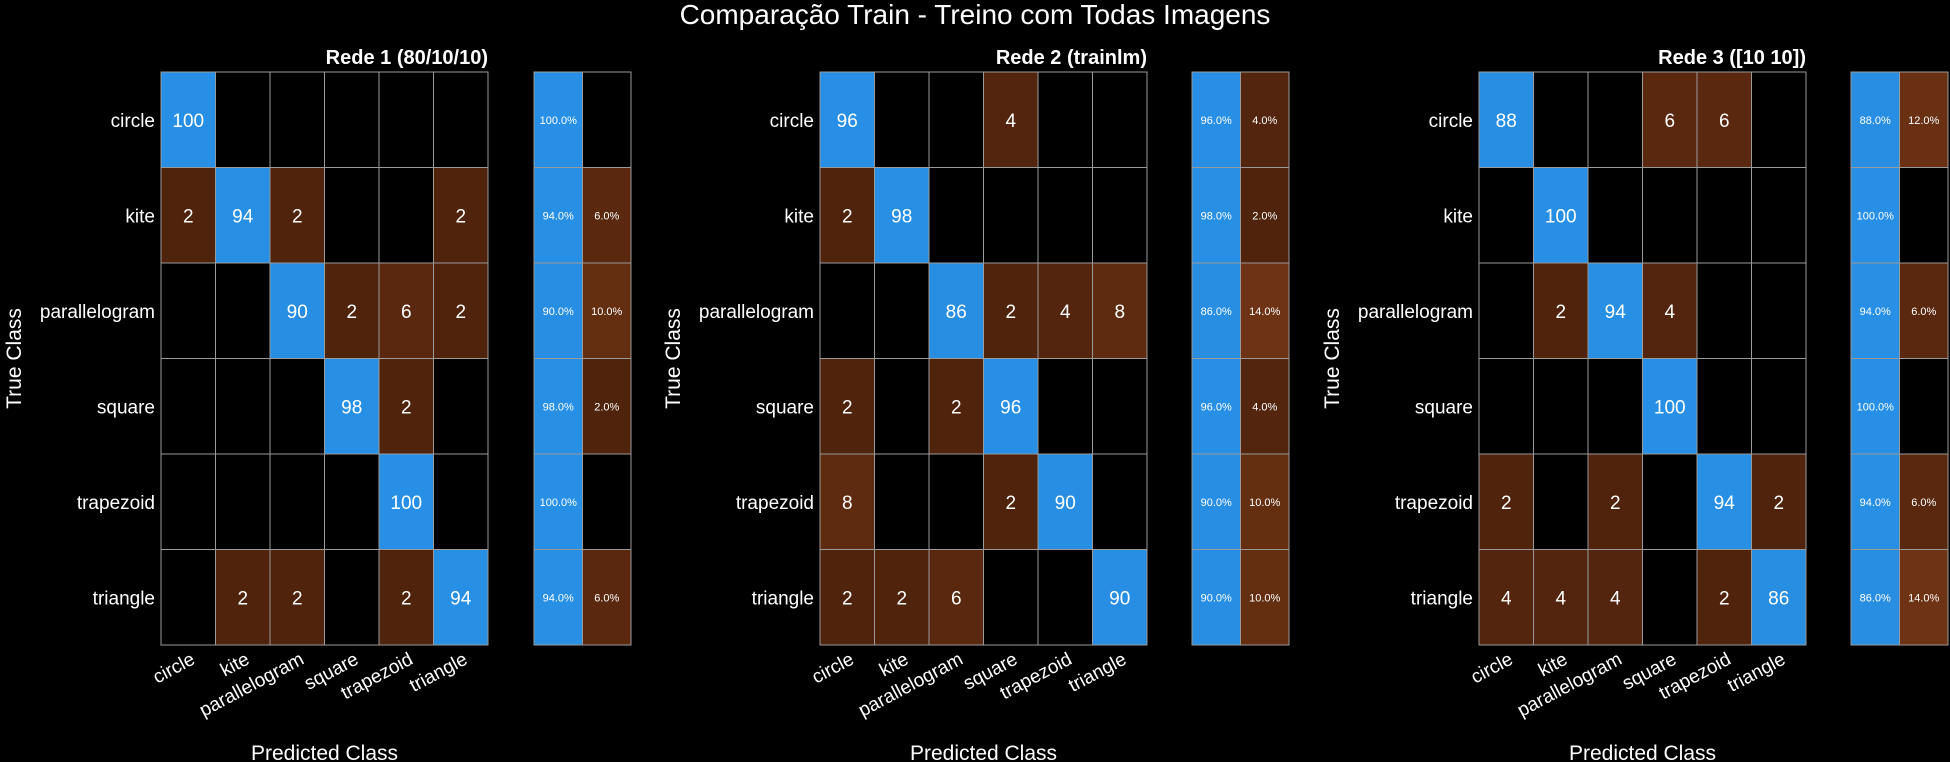 The height and width of the screenshot is (762, 1950). I want to click on cell-value: 90, so click(297, 312).